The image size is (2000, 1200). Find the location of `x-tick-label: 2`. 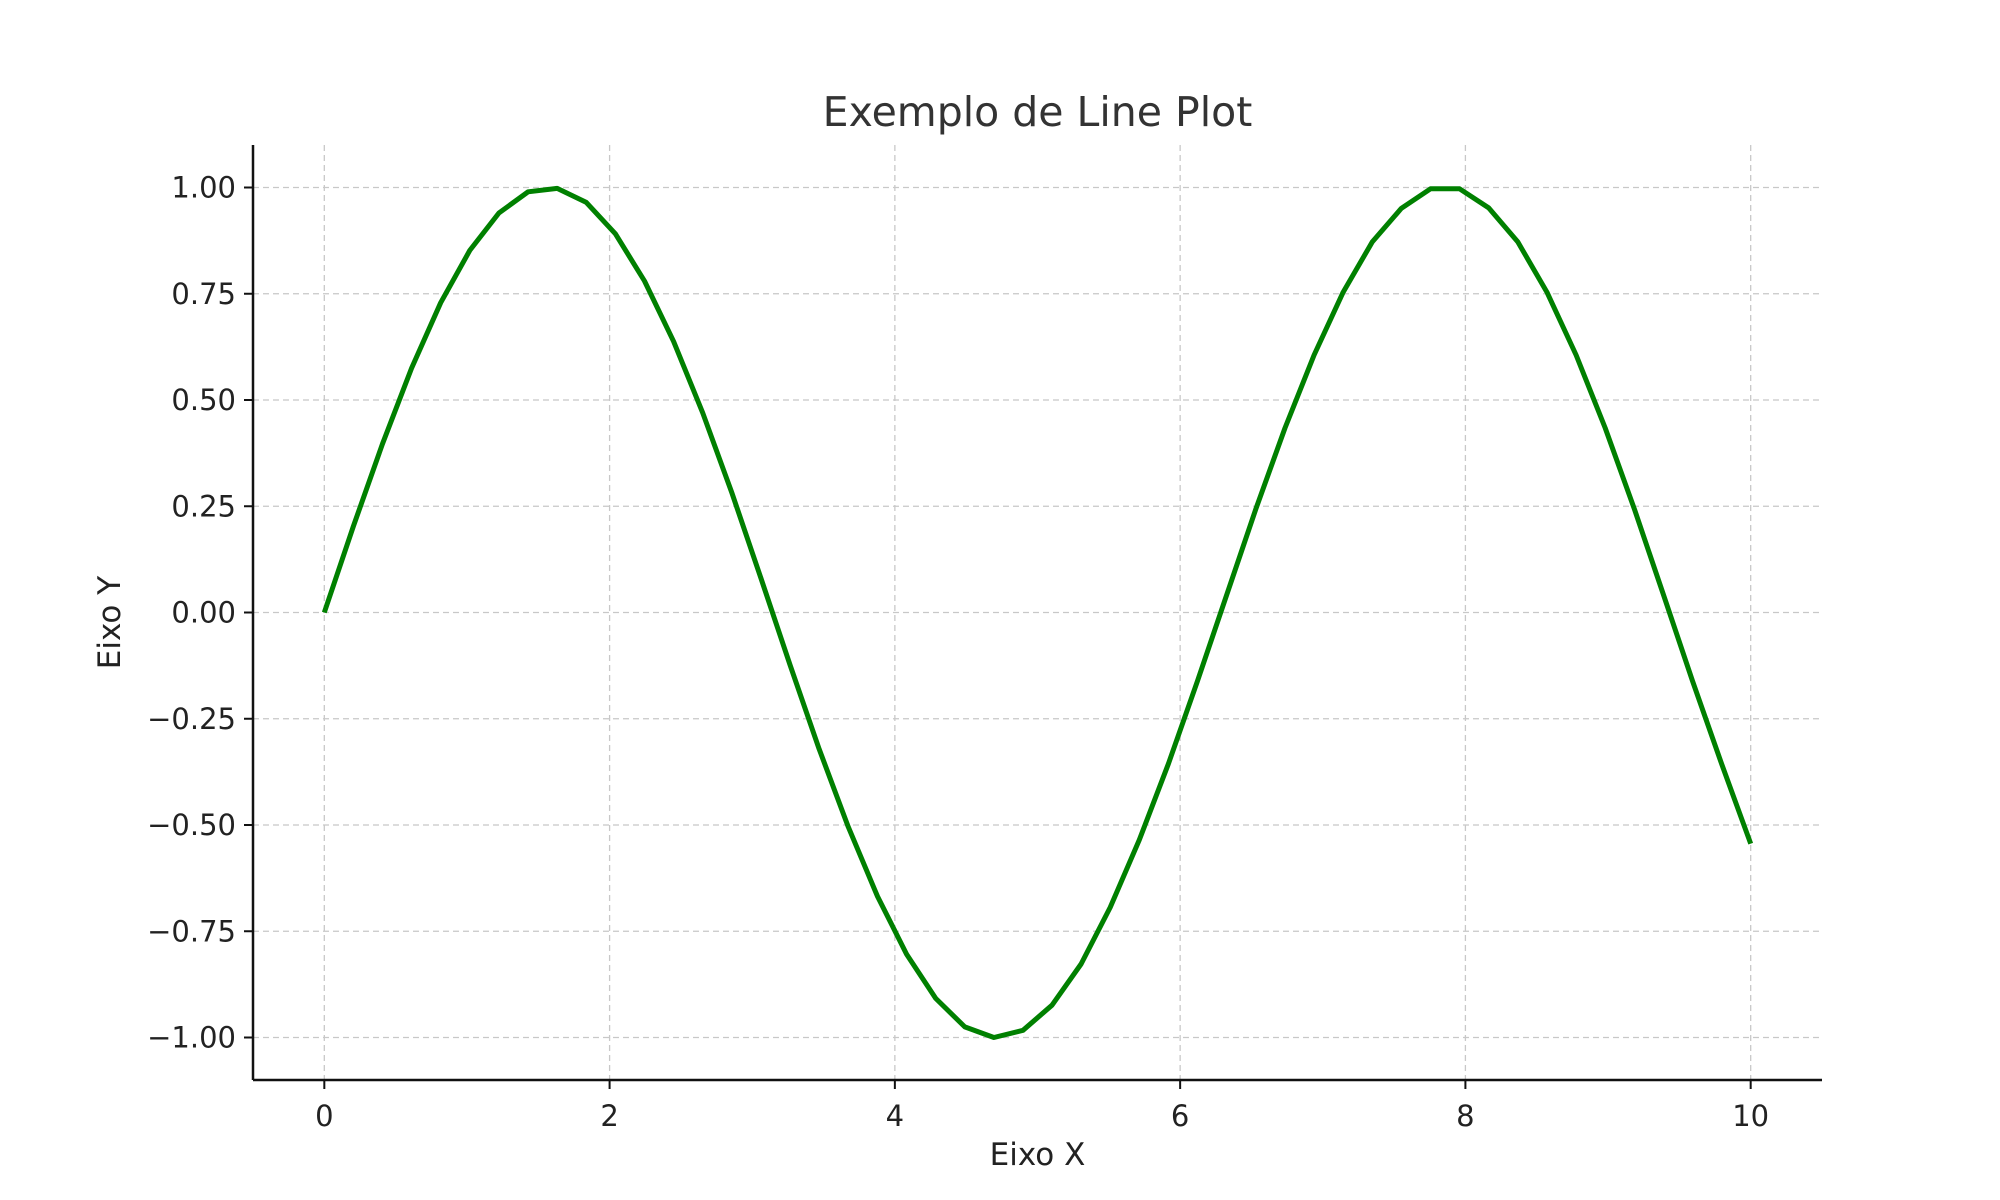

x-tick-label: 2 is located at coordinates (609, 1116).